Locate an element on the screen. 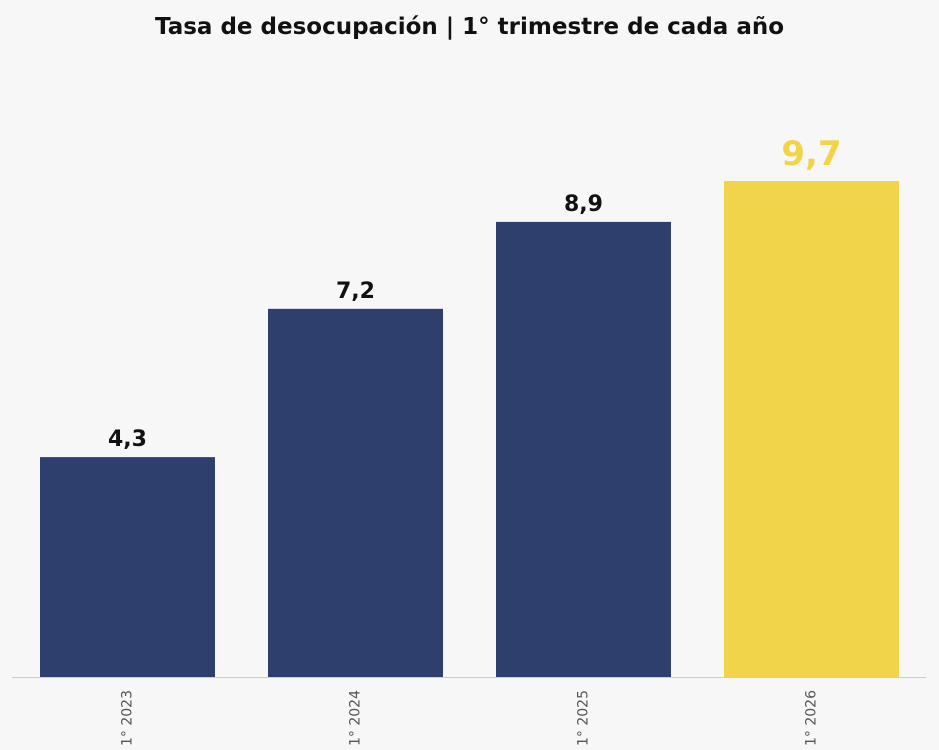  x-tick-label-3: 1° 2025 is located at coordinates (584, 718).